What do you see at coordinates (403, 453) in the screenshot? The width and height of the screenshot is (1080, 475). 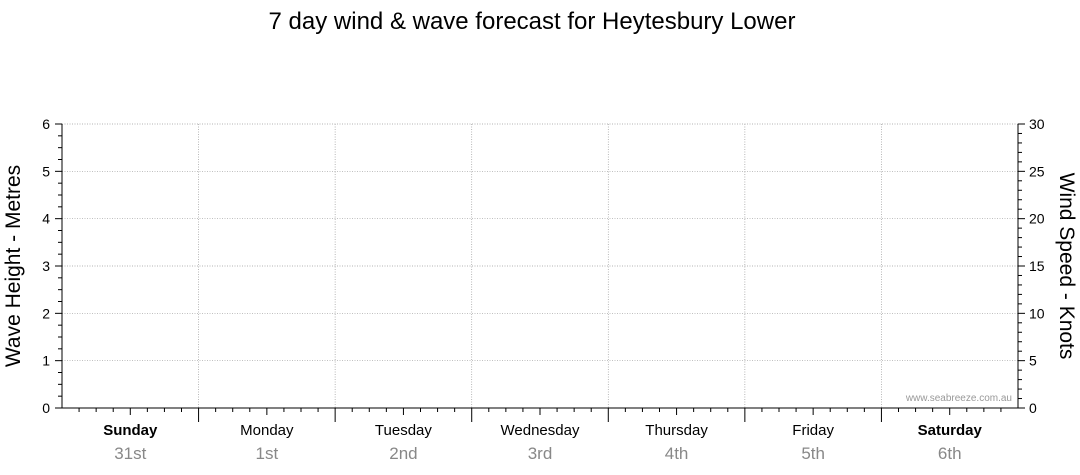 I see `day-date-label: 2nd` at bounding box center [403, 453].